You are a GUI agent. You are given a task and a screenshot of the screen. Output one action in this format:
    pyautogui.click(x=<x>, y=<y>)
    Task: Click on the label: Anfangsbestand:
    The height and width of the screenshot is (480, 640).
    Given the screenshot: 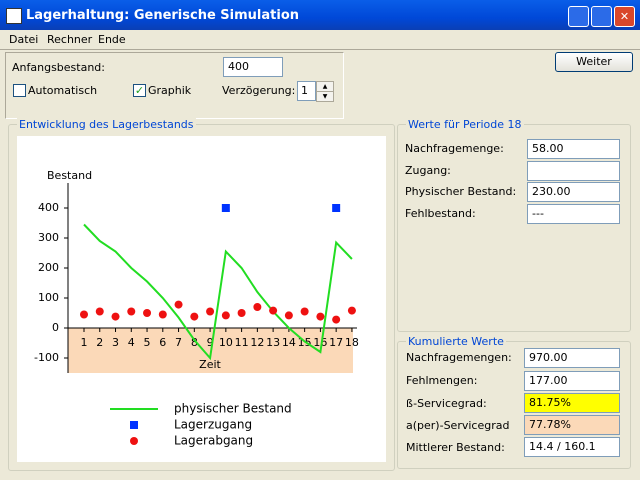 What is the action you would take?
    pyautogui.click(x=58, y=67)
    